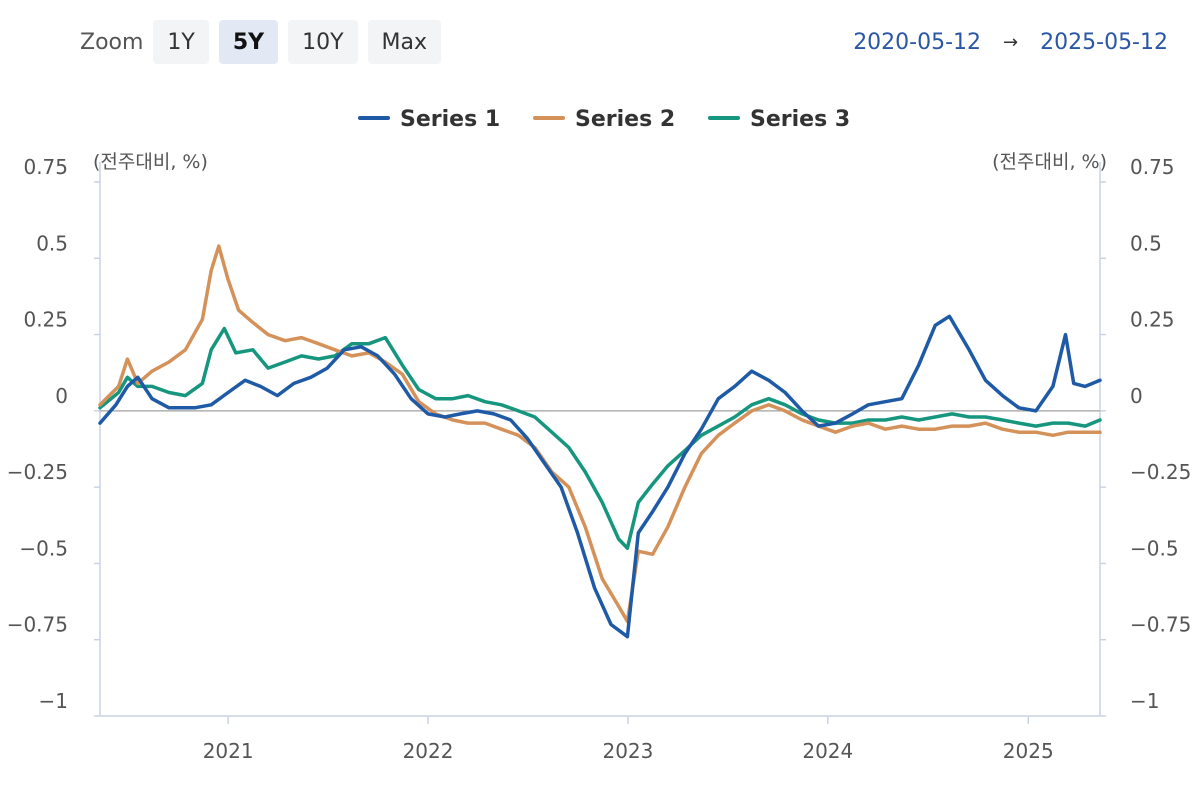 The width and height of the screenshot is (1200, 800). Describe the element at coordinates (150, 162) in the screenshot. I see `y-axis-unit-left: (전주대비, %)` at that location.